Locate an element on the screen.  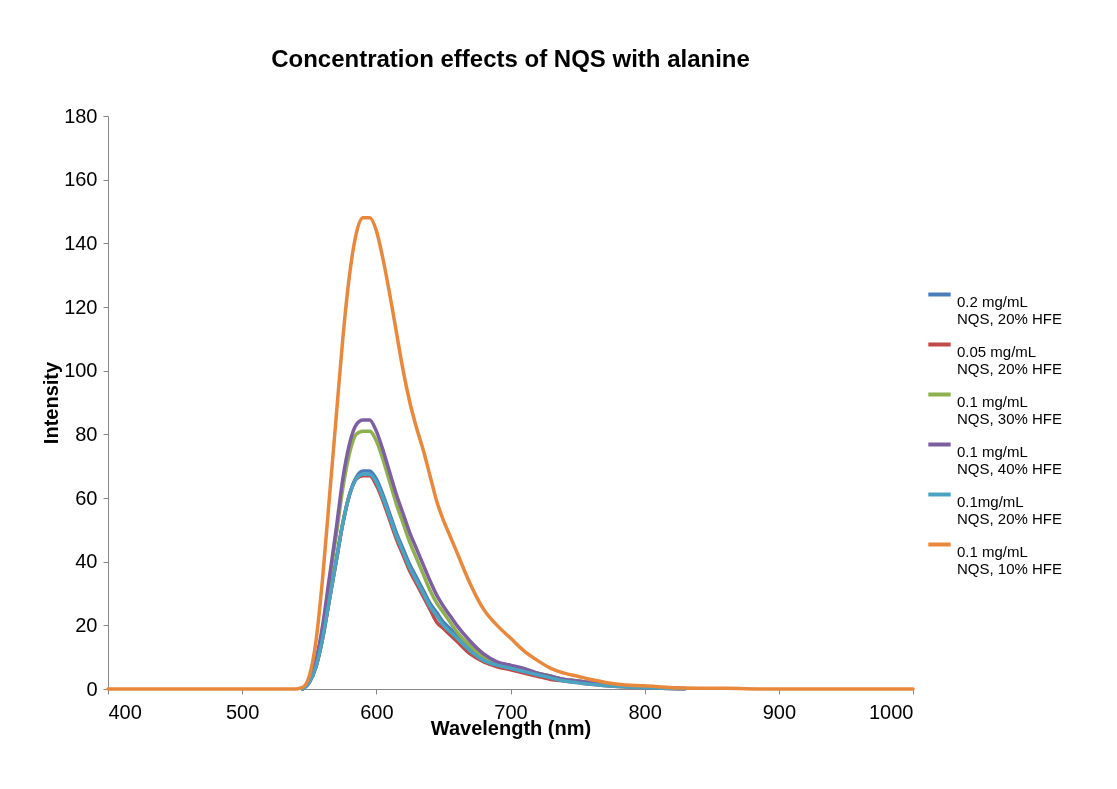
legend-label: 0.2 mg/mL NQS, 20% HFE is located at coordinates (1010, 309).